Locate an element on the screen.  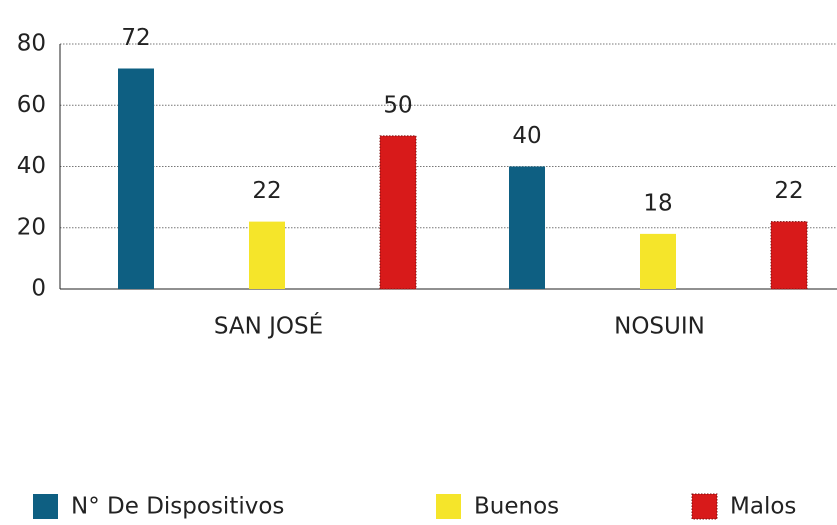
y-tick-label: 40 is located at coordinates (31, 166).